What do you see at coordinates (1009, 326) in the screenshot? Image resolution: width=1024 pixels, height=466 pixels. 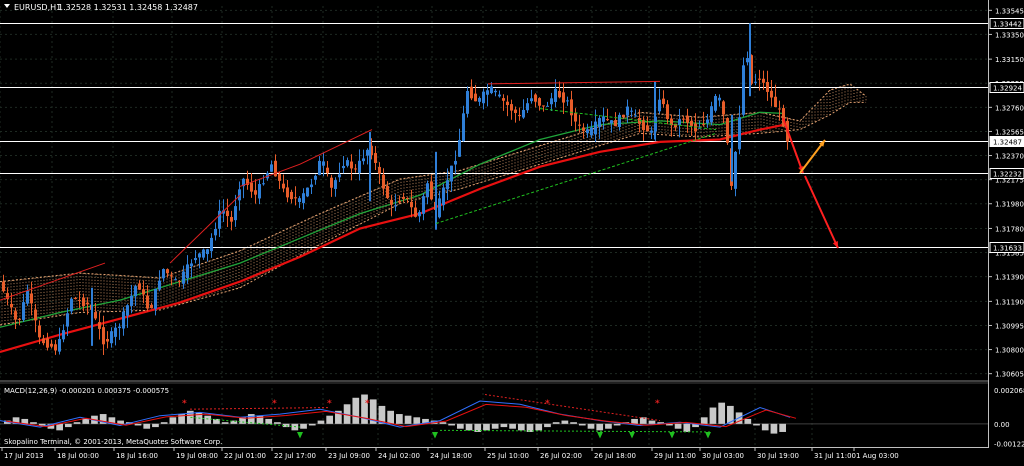 I see `price-tick-label: 1.30995` at bounding box center [1009, 326].